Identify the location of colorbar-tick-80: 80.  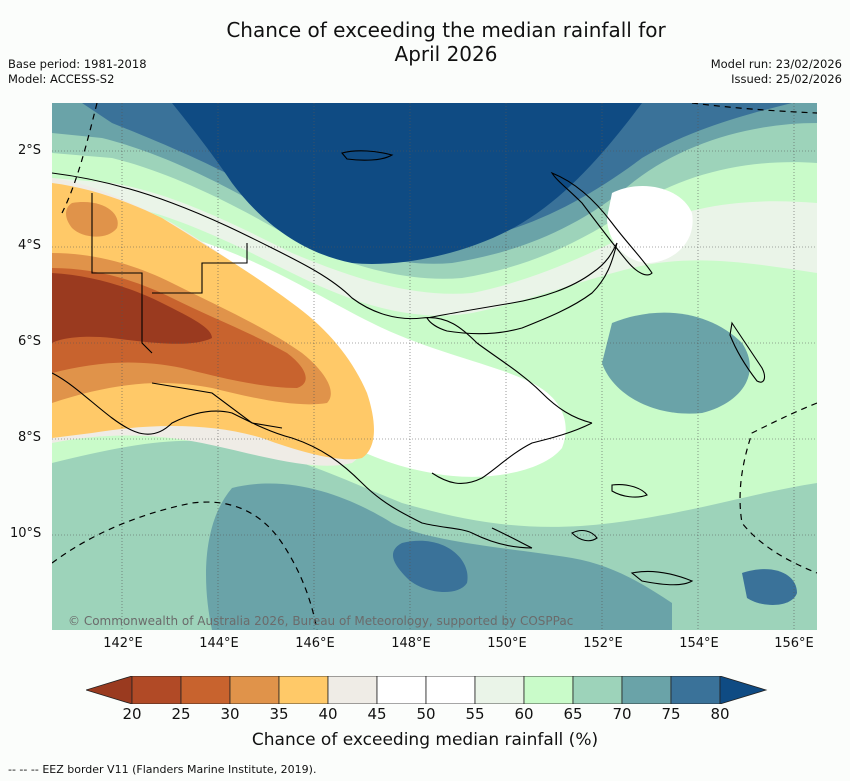
(720, 714).